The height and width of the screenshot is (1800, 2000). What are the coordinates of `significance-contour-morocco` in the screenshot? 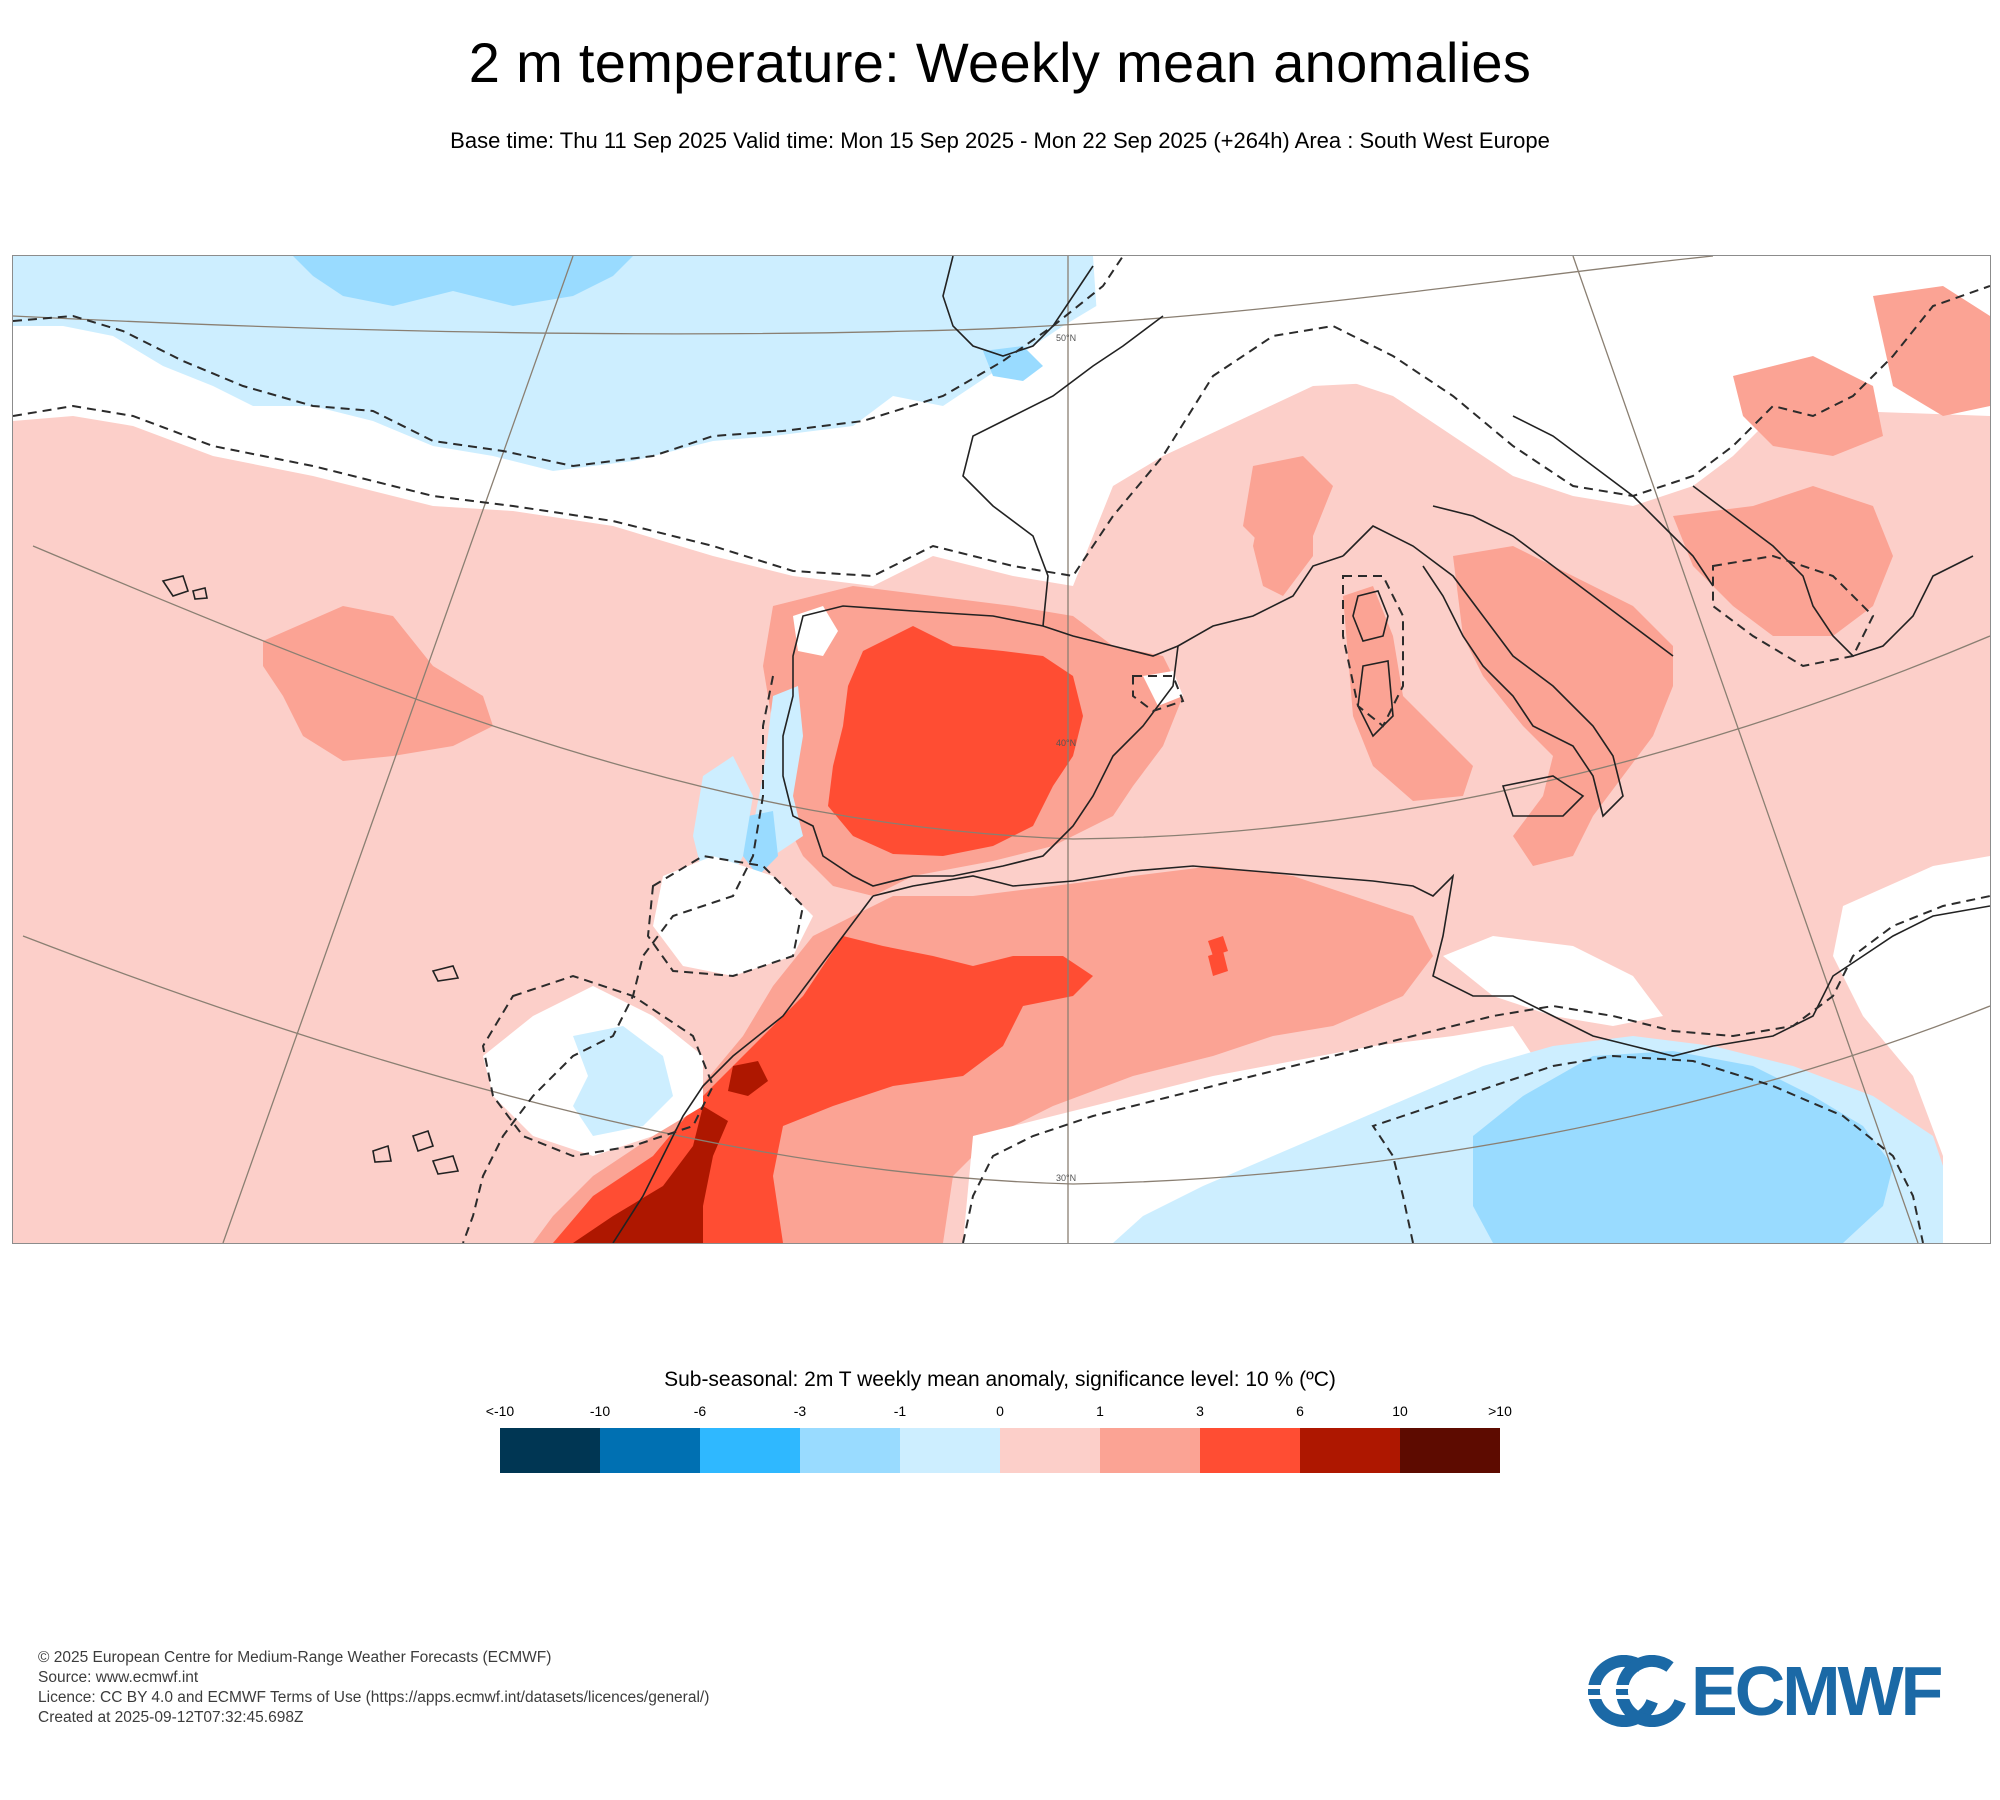 It's located at (725, 916).